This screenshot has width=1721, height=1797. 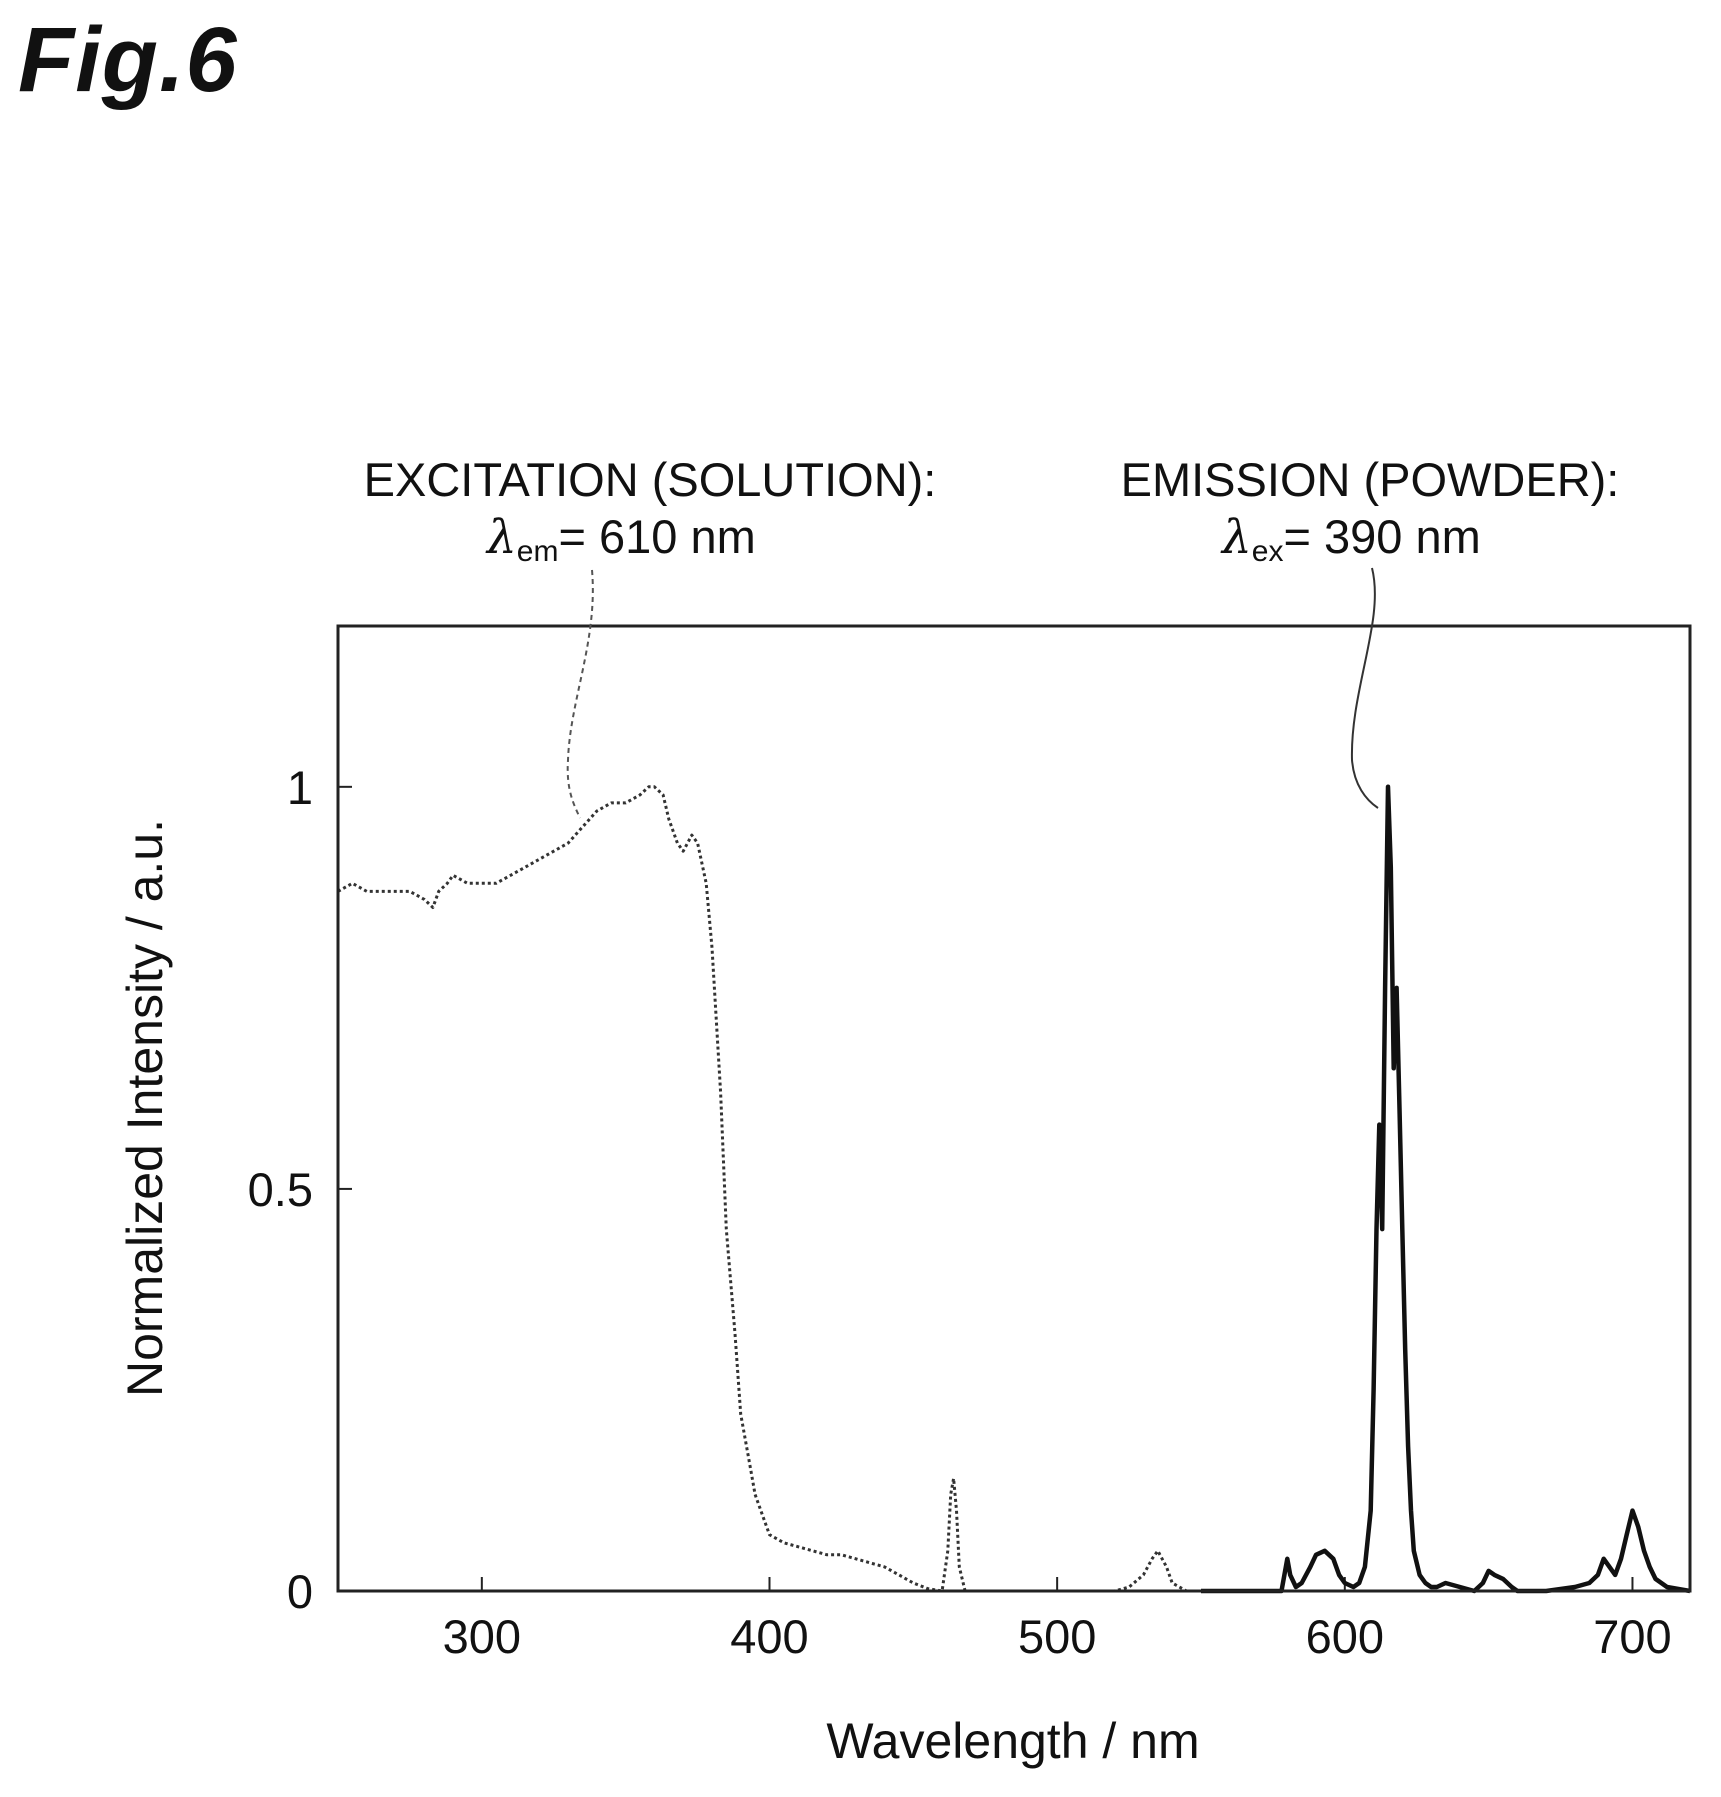 I want to click on emission-lambda-subscript: ex, so click(x=1267, y=551).